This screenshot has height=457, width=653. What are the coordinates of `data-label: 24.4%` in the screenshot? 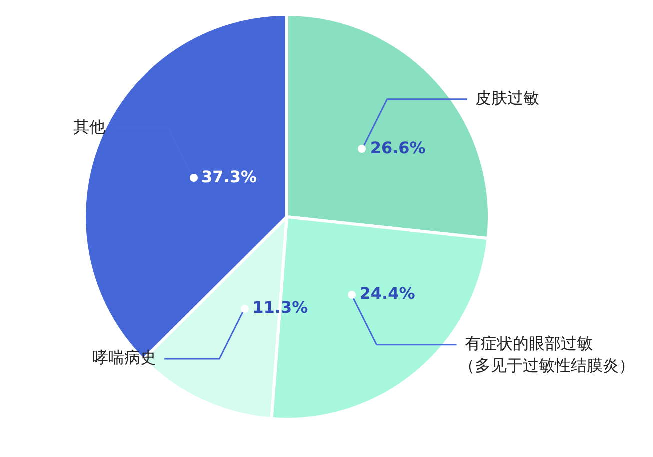 It's located at (388, 293).